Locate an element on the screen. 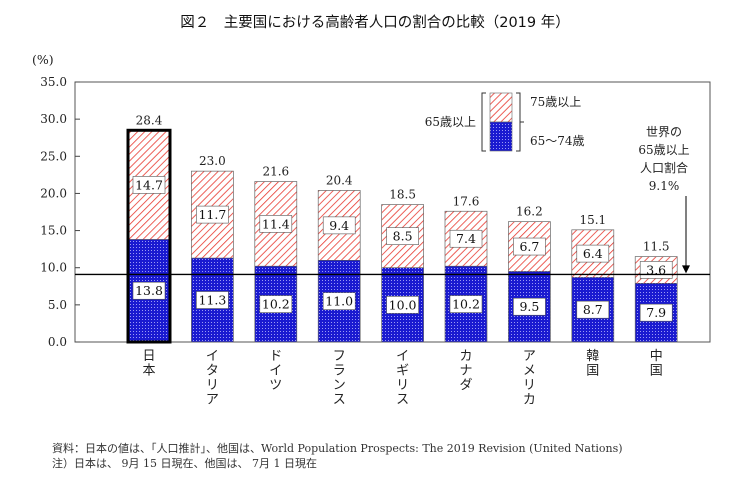 The width and height of the screenshot is (750, 497). category-label: メ is located at coordinates (529, 371).